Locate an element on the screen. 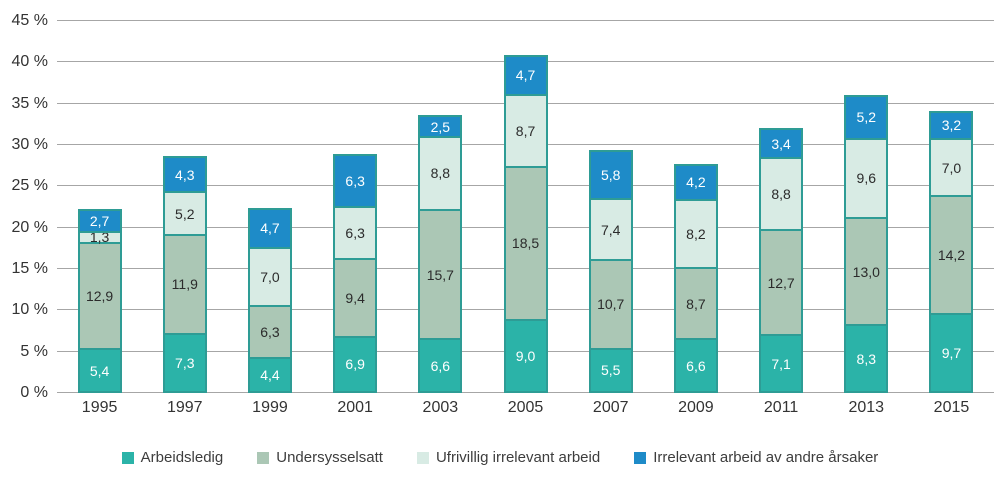 Image resolution: width=1000 pixels, height=489 pixels. bar-segment-2009-ufrivillig-irrelevant-arbeid: 8,2 is located at coordinates (695, 233).